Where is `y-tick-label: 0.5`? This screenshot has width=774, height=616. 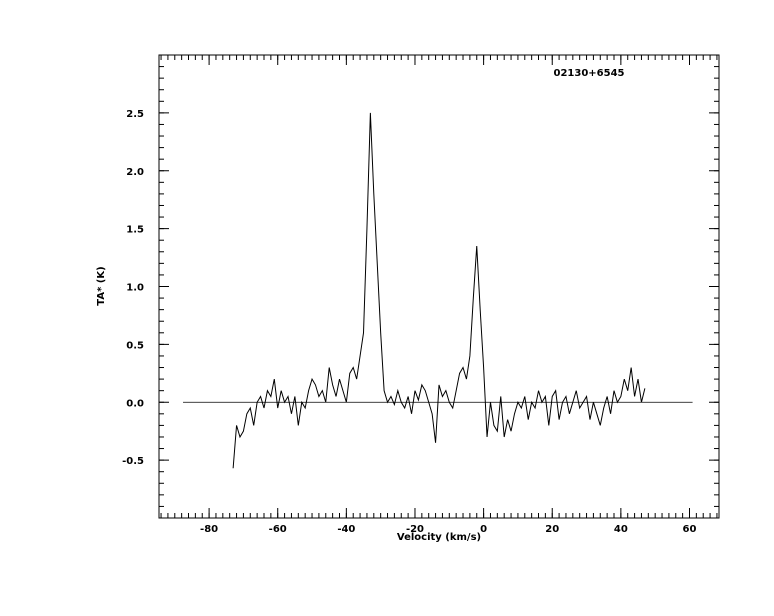 y-tick-label: 0.5 is located at coordinates (135, 345).